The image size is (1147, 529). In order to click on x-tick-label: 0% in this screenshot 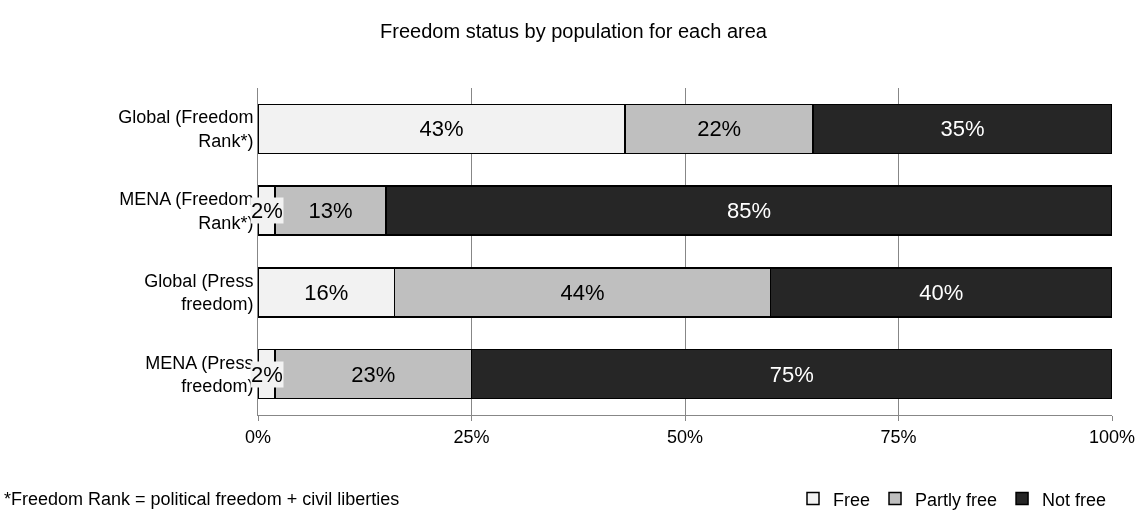, I will do `click(258, 436)`.